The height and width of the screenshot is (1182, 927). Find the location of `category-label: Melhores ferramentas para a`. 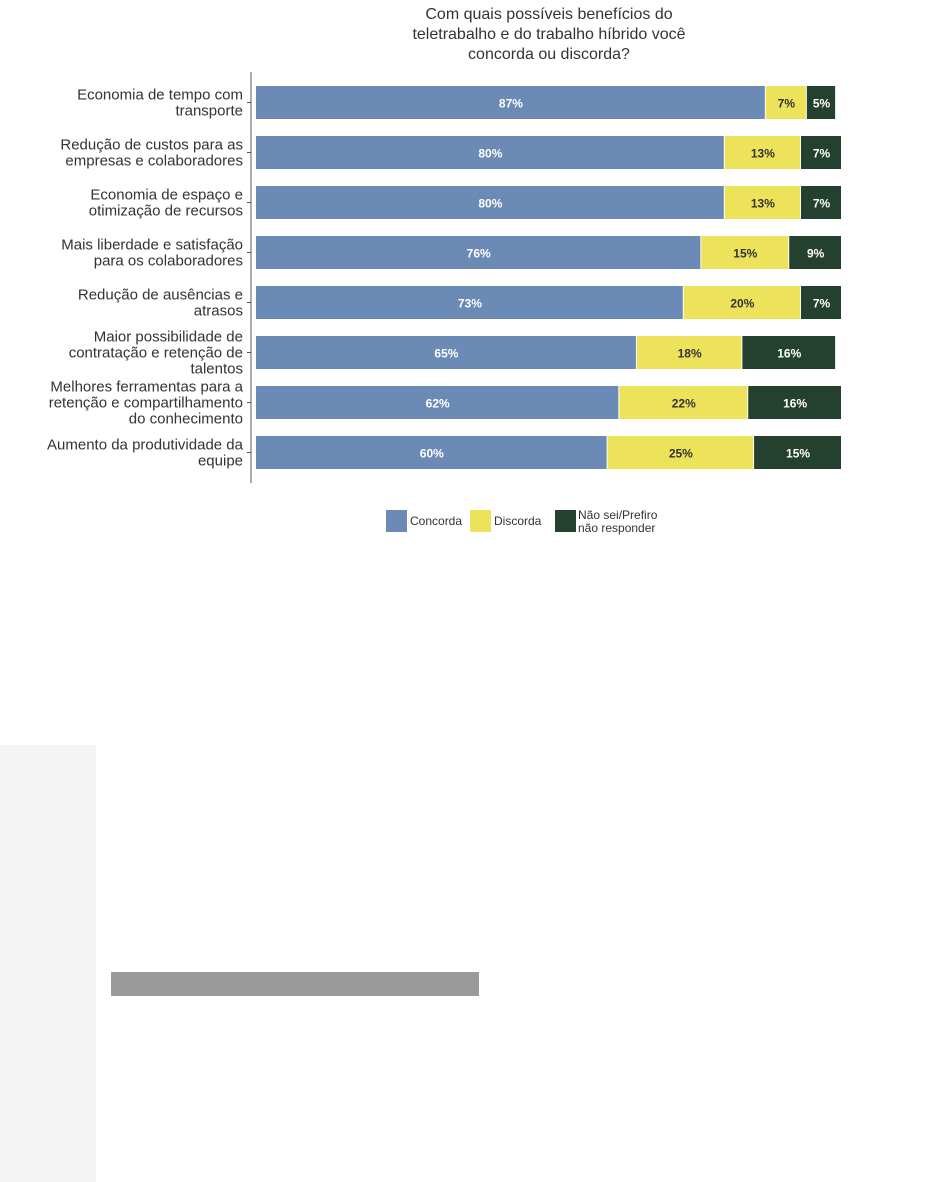

category-label: Melhores ferramentas para a is located at coordinates (146, 387).